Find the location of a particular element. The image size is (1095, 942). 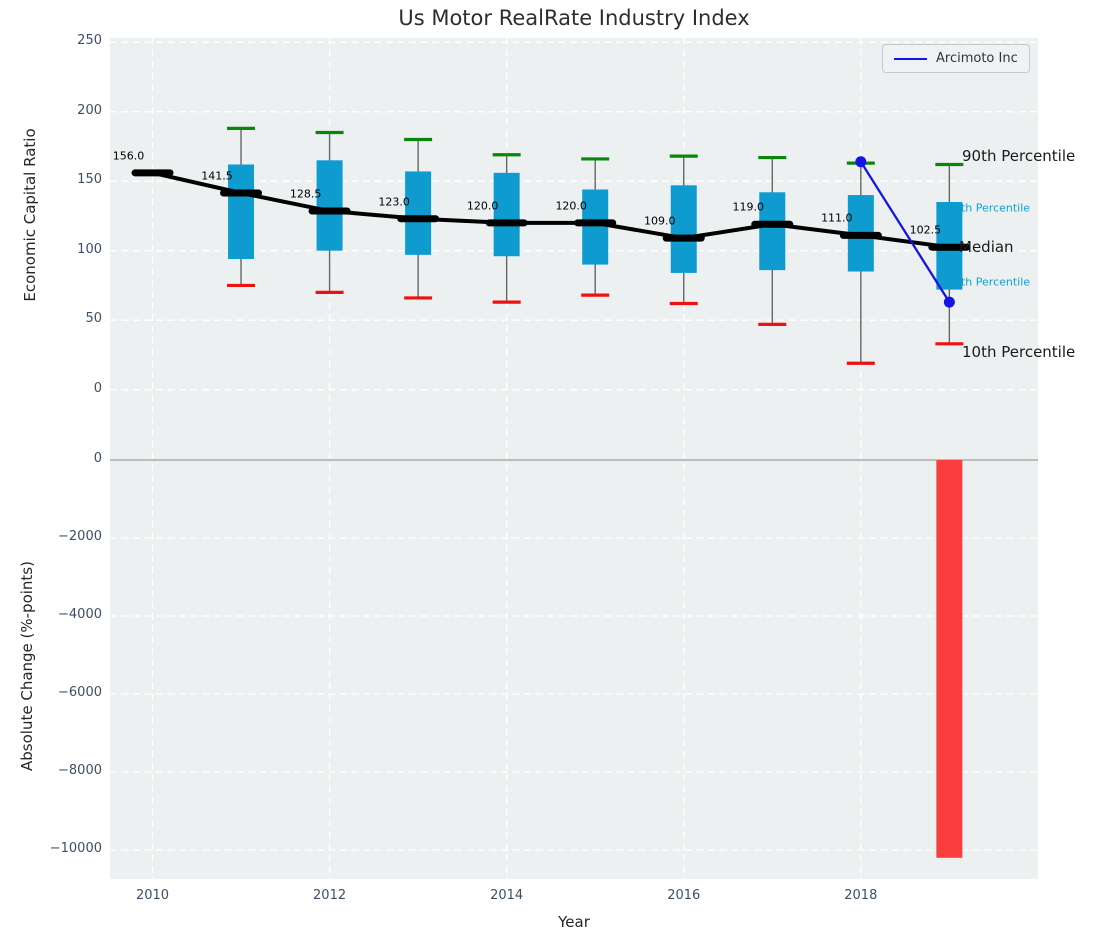

ytick-top-200: 200 is located at coordinates (89, 110).